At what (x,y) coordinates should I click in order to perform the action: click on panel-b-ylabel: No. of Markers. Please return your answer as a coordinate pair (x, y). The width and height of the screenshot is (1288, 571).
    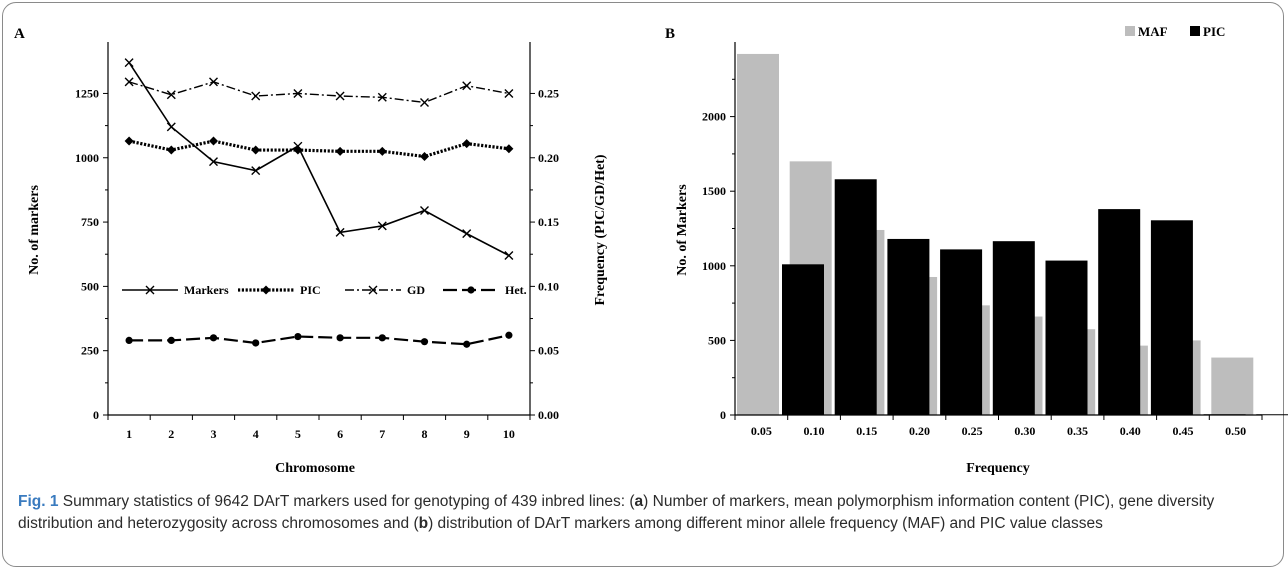
    Looking at the image, I should click on (682, 230).